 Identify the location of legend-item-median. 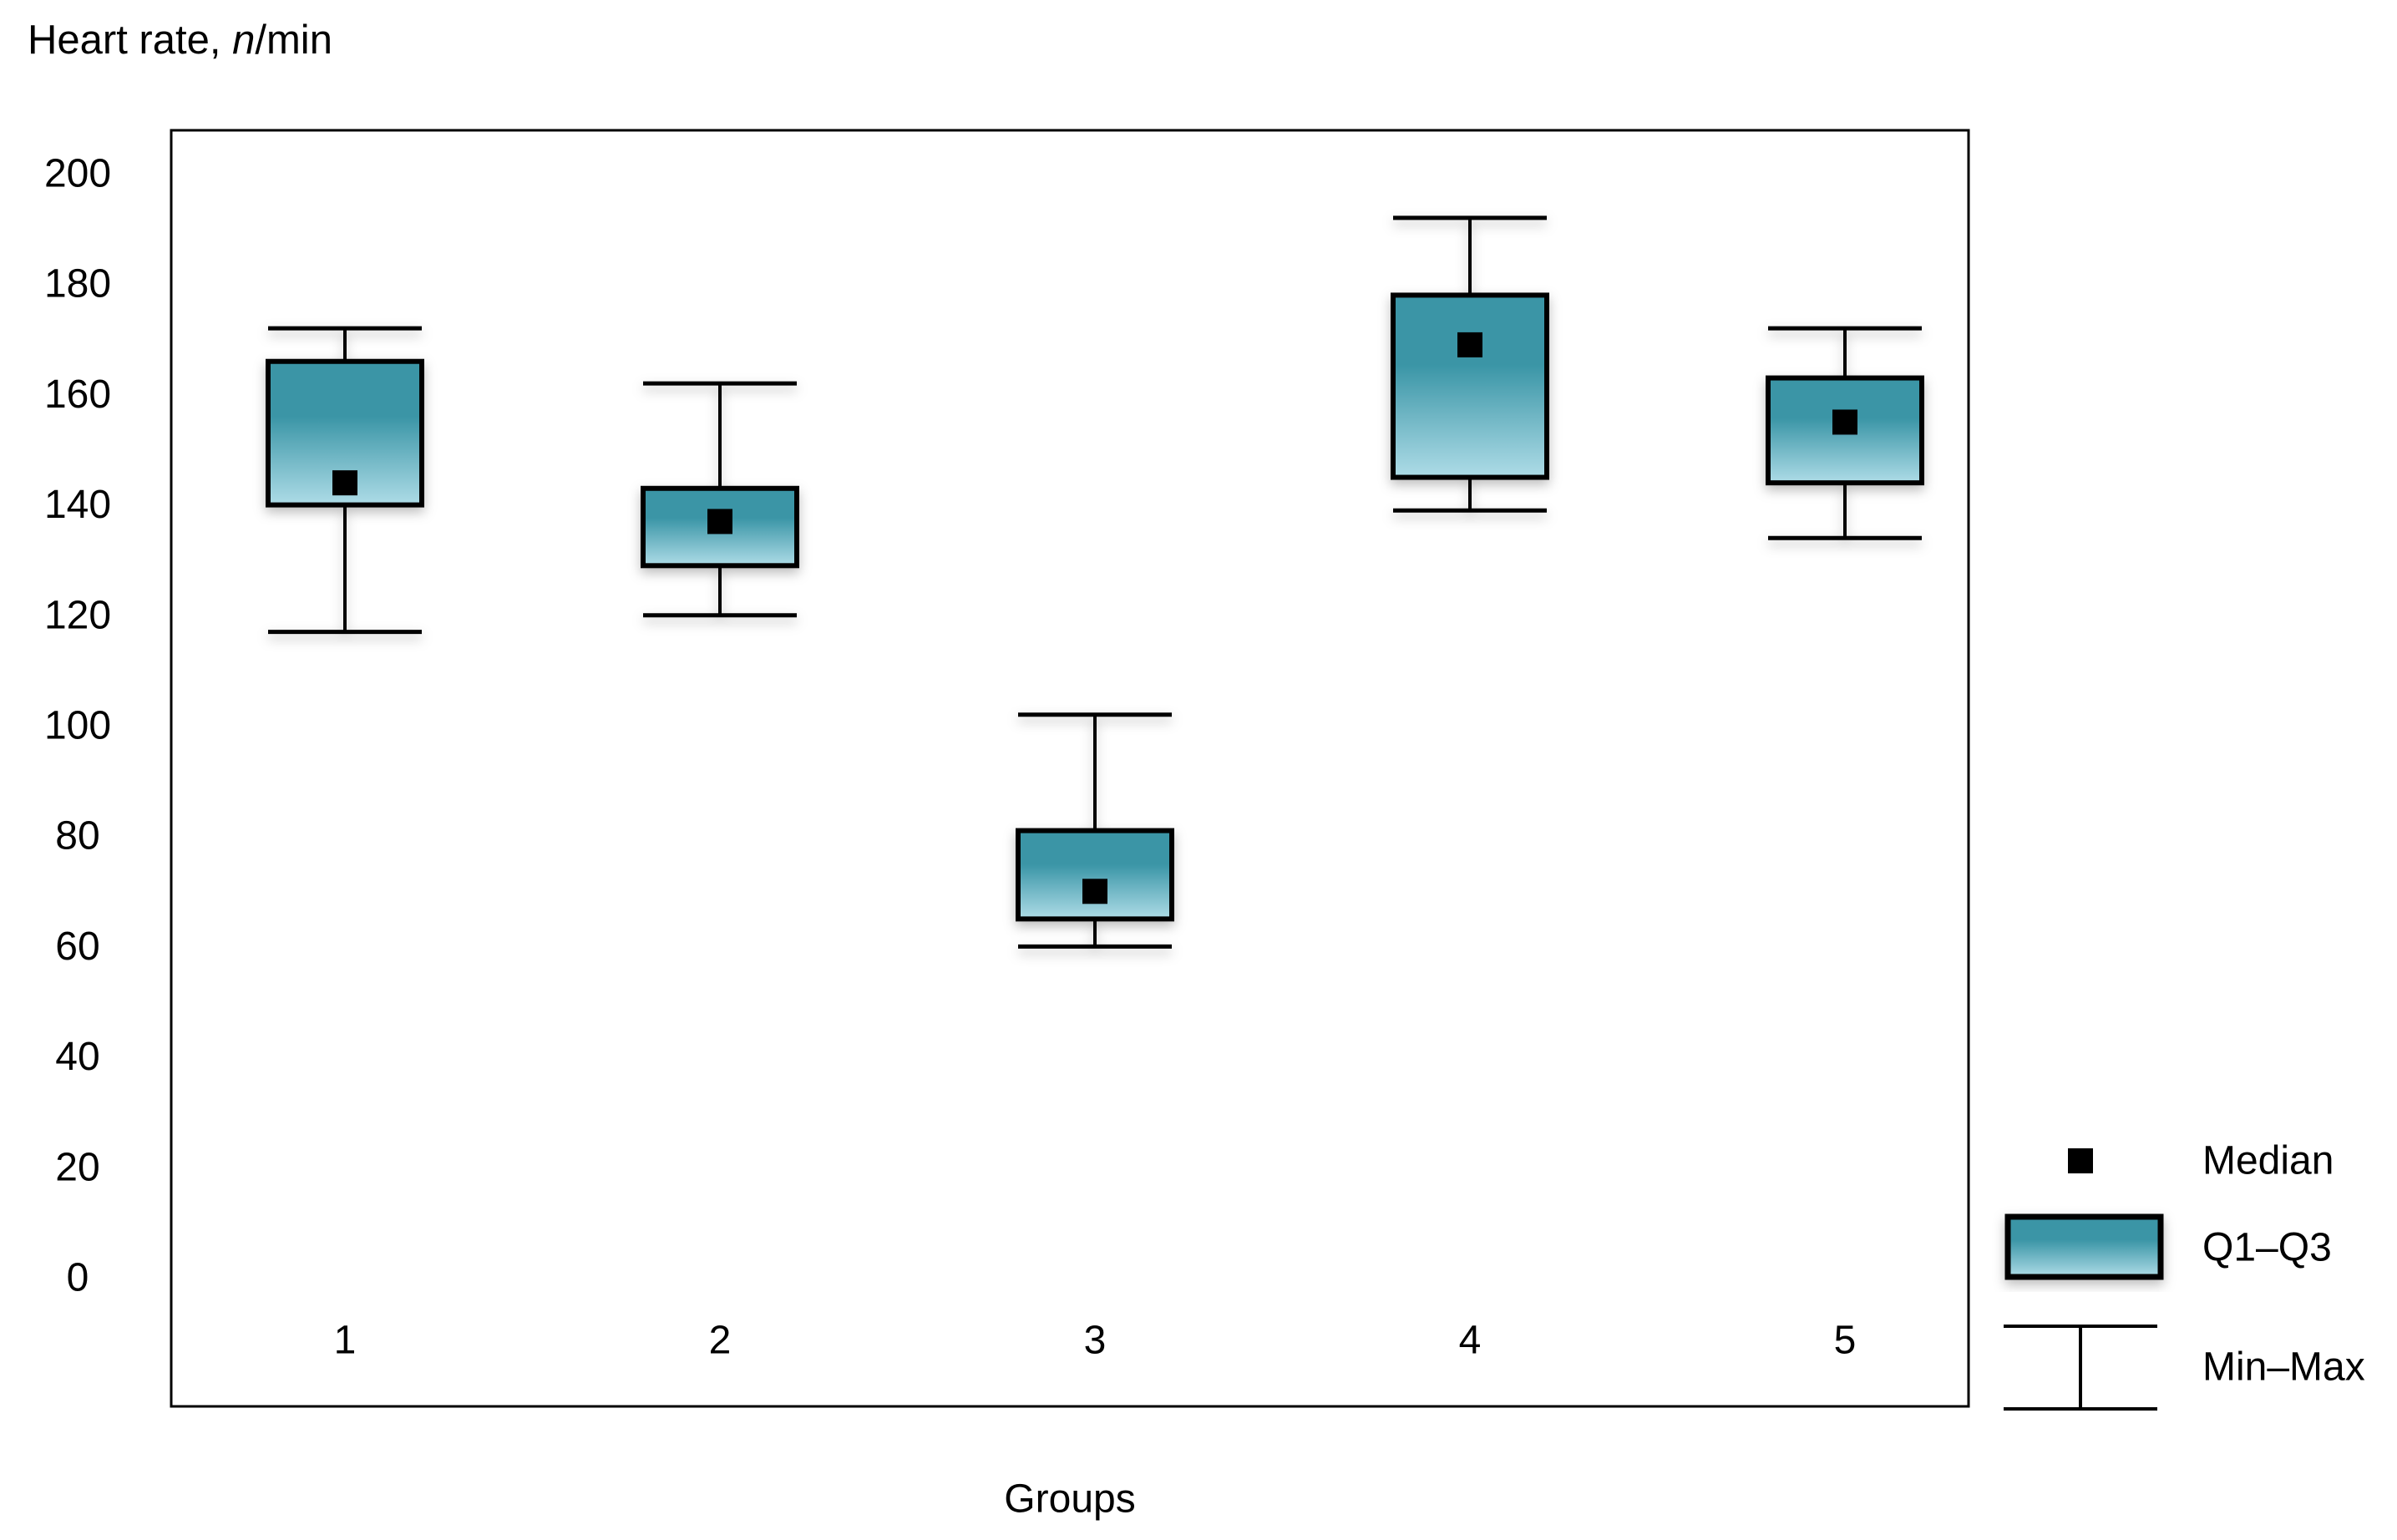
(2080, 1161).